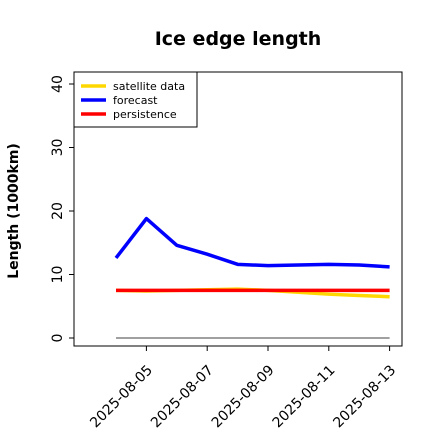 Image resolution: width=440 pixels, height=440 pixels. I want to click on y-tick-label: 20, so click(58, 211).